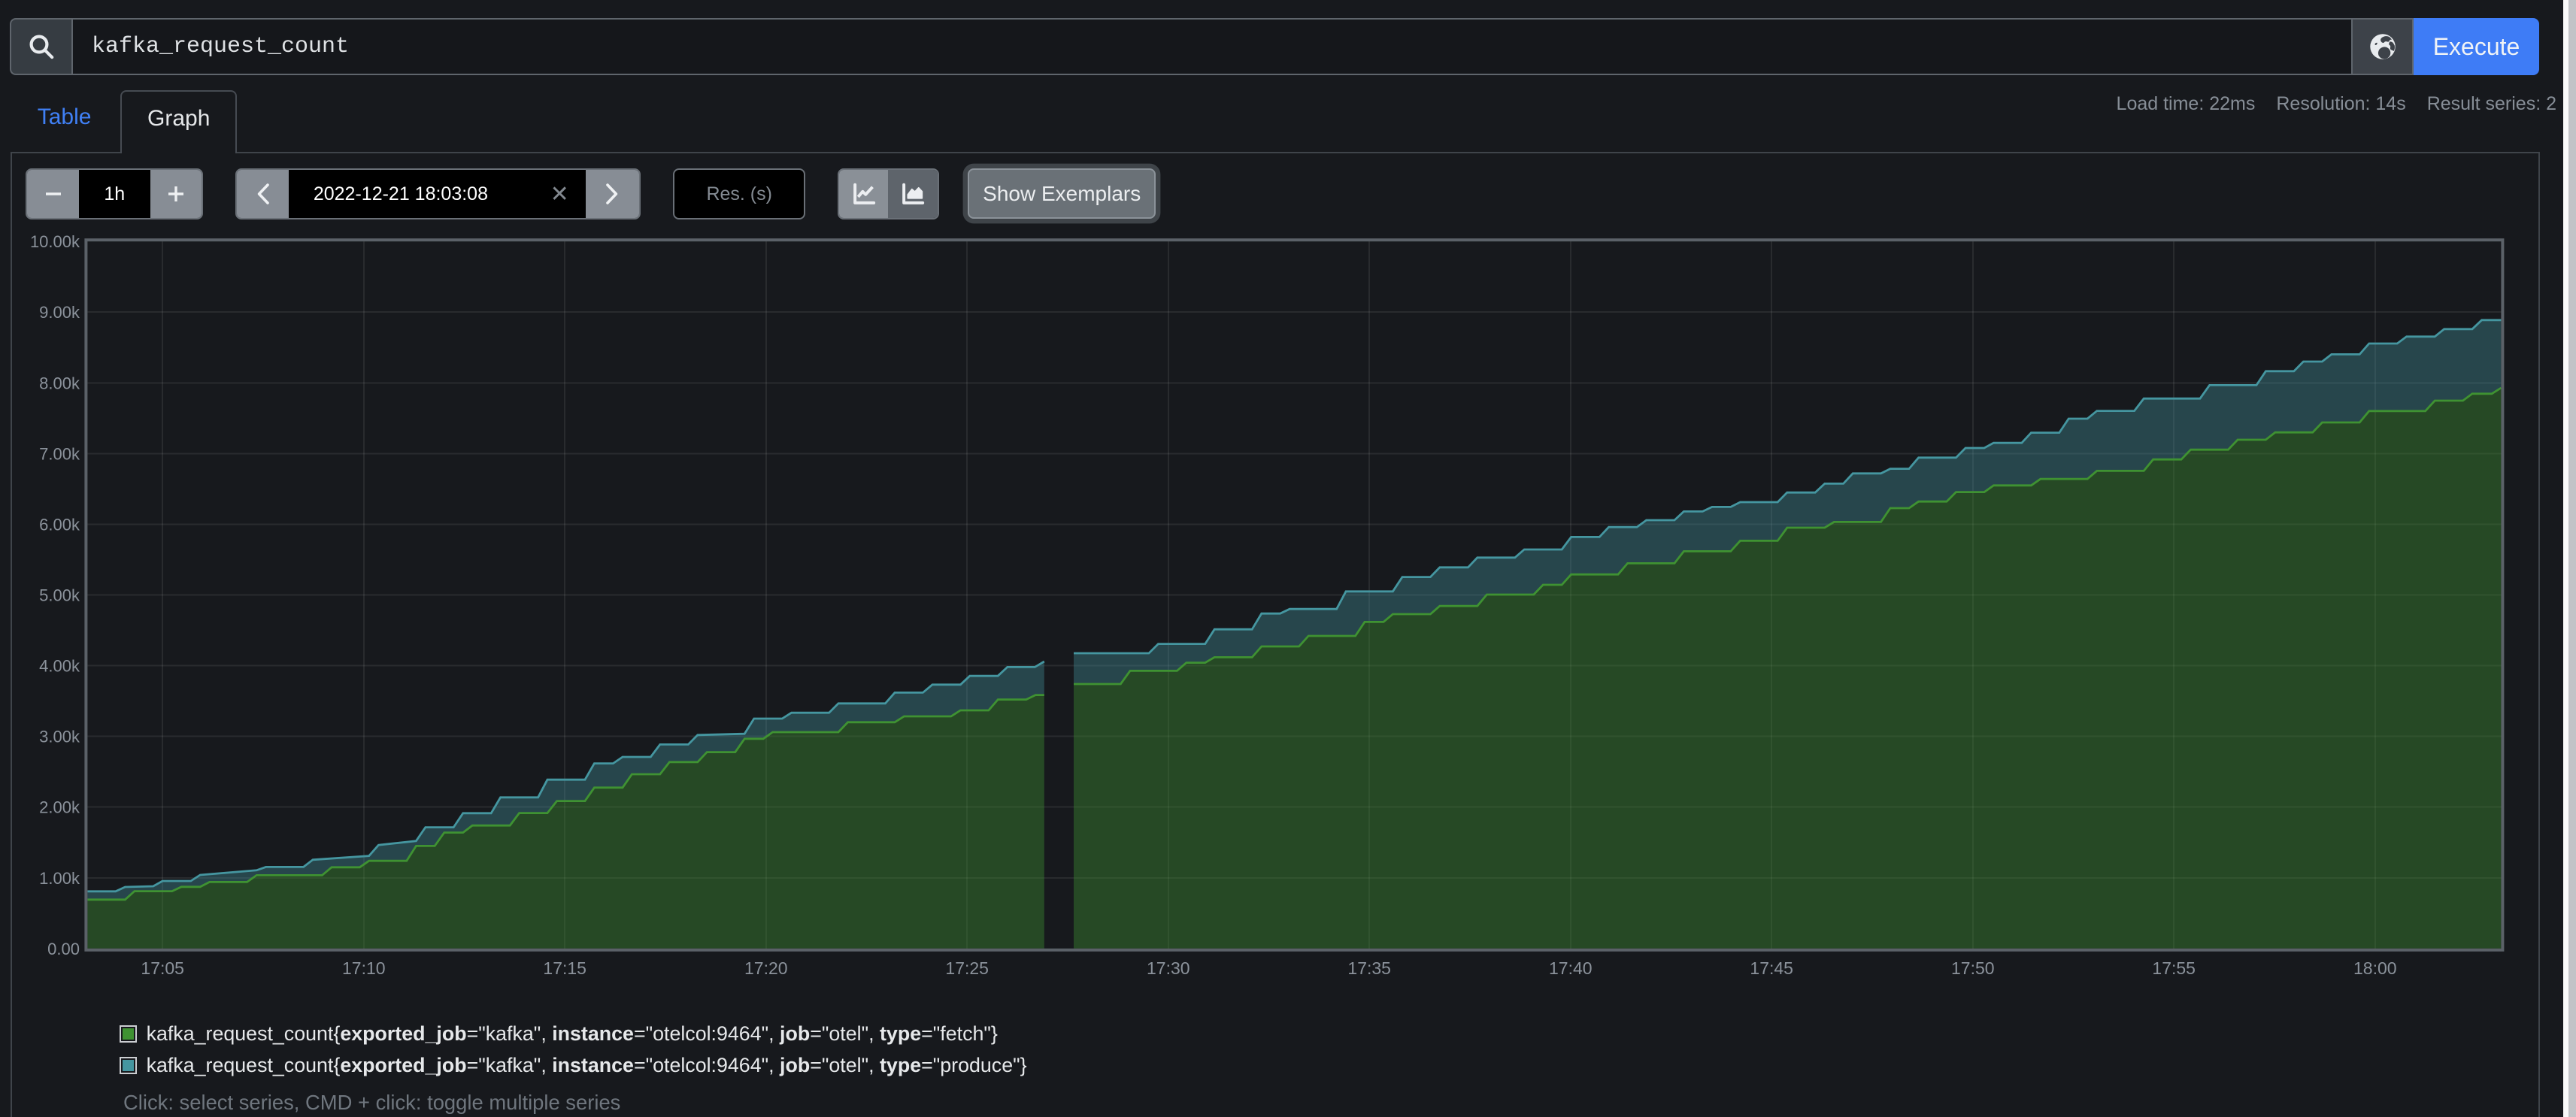  Describe the element at coordinates (59, 878) in the screenshot. I see `svg-text: 1.00k` at that location.